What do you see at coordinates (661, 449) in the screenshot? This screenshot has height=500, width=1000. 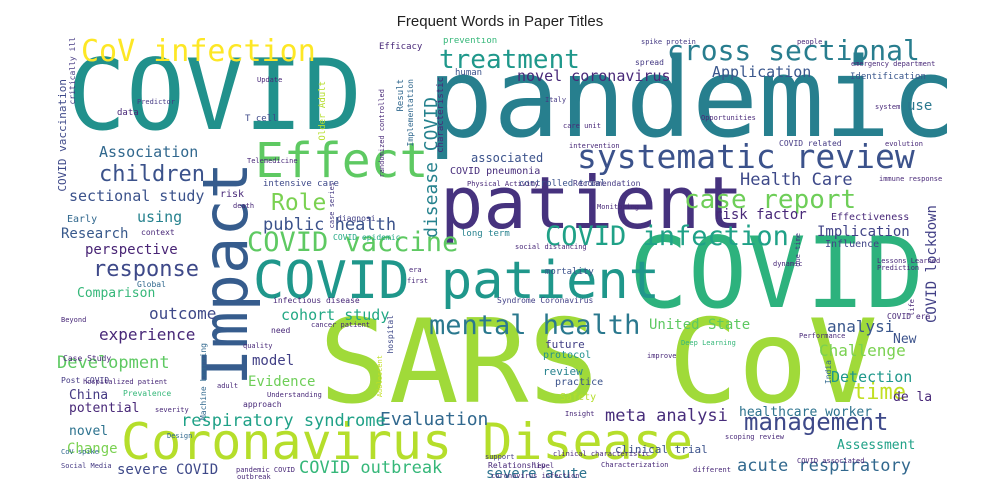 I see `word: clinical trial` at bounding box center [661, 449].